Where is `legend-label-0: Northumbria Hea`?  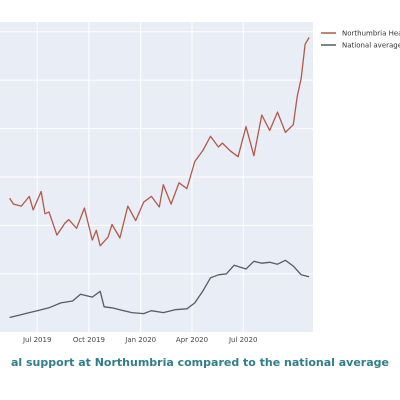
legend-label-0: Northumbria Hea is located at coordinates (371, 34).